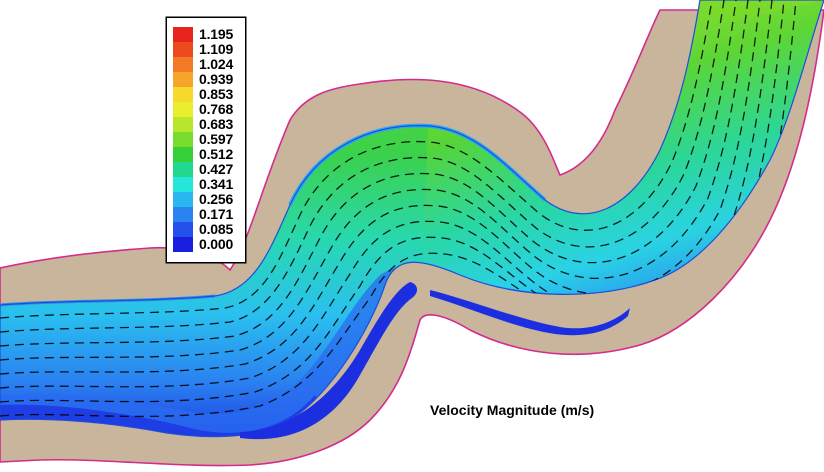 This screenshot has height=472, width=824. I want to click on plot-caption: Velocity Magnitude (m/s), so click(512, 410).